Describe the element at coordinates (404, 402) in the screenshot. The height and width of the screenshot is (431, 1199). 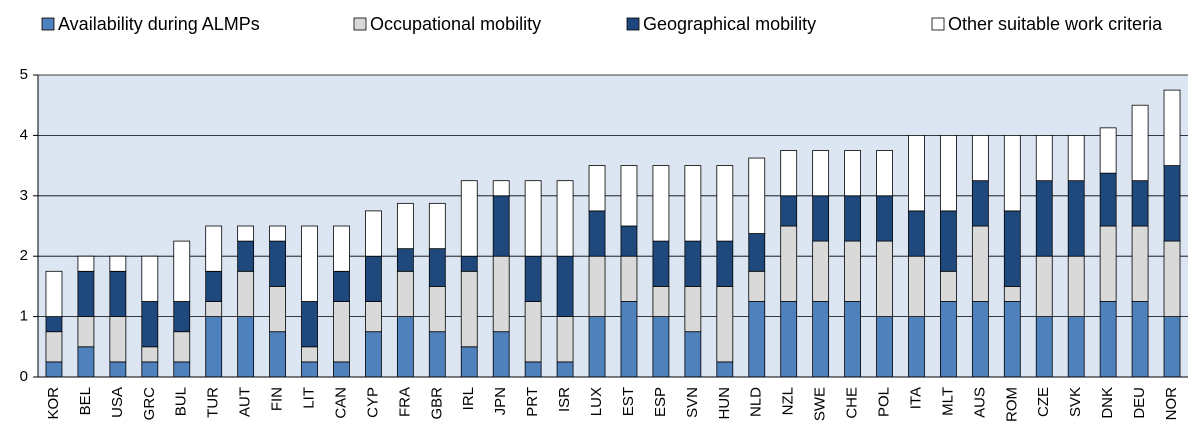
I see `x-tick-label: FRA` at that location.